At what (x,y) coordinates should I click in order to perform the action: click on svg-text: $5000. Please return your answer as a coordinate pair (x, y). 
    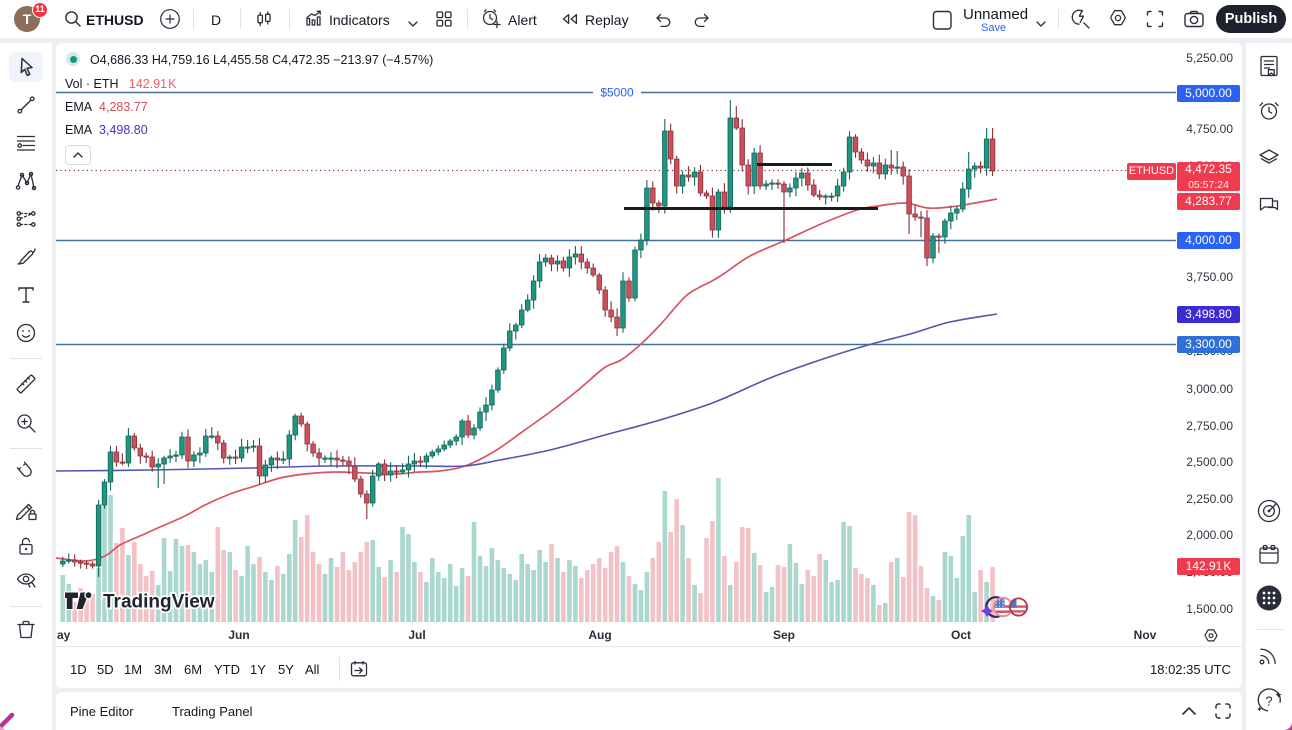
    Looking at the image, I should click on (617, 93).